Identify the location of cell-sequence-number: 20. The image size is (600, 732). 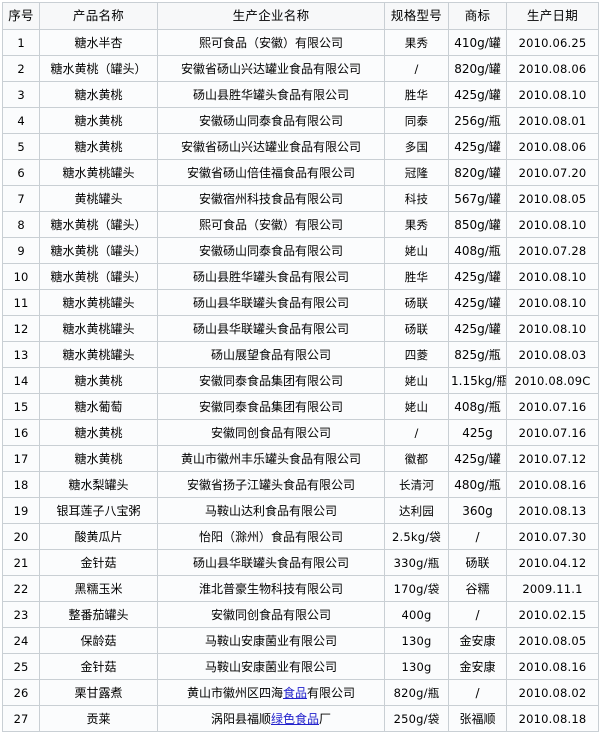
(21, 536).